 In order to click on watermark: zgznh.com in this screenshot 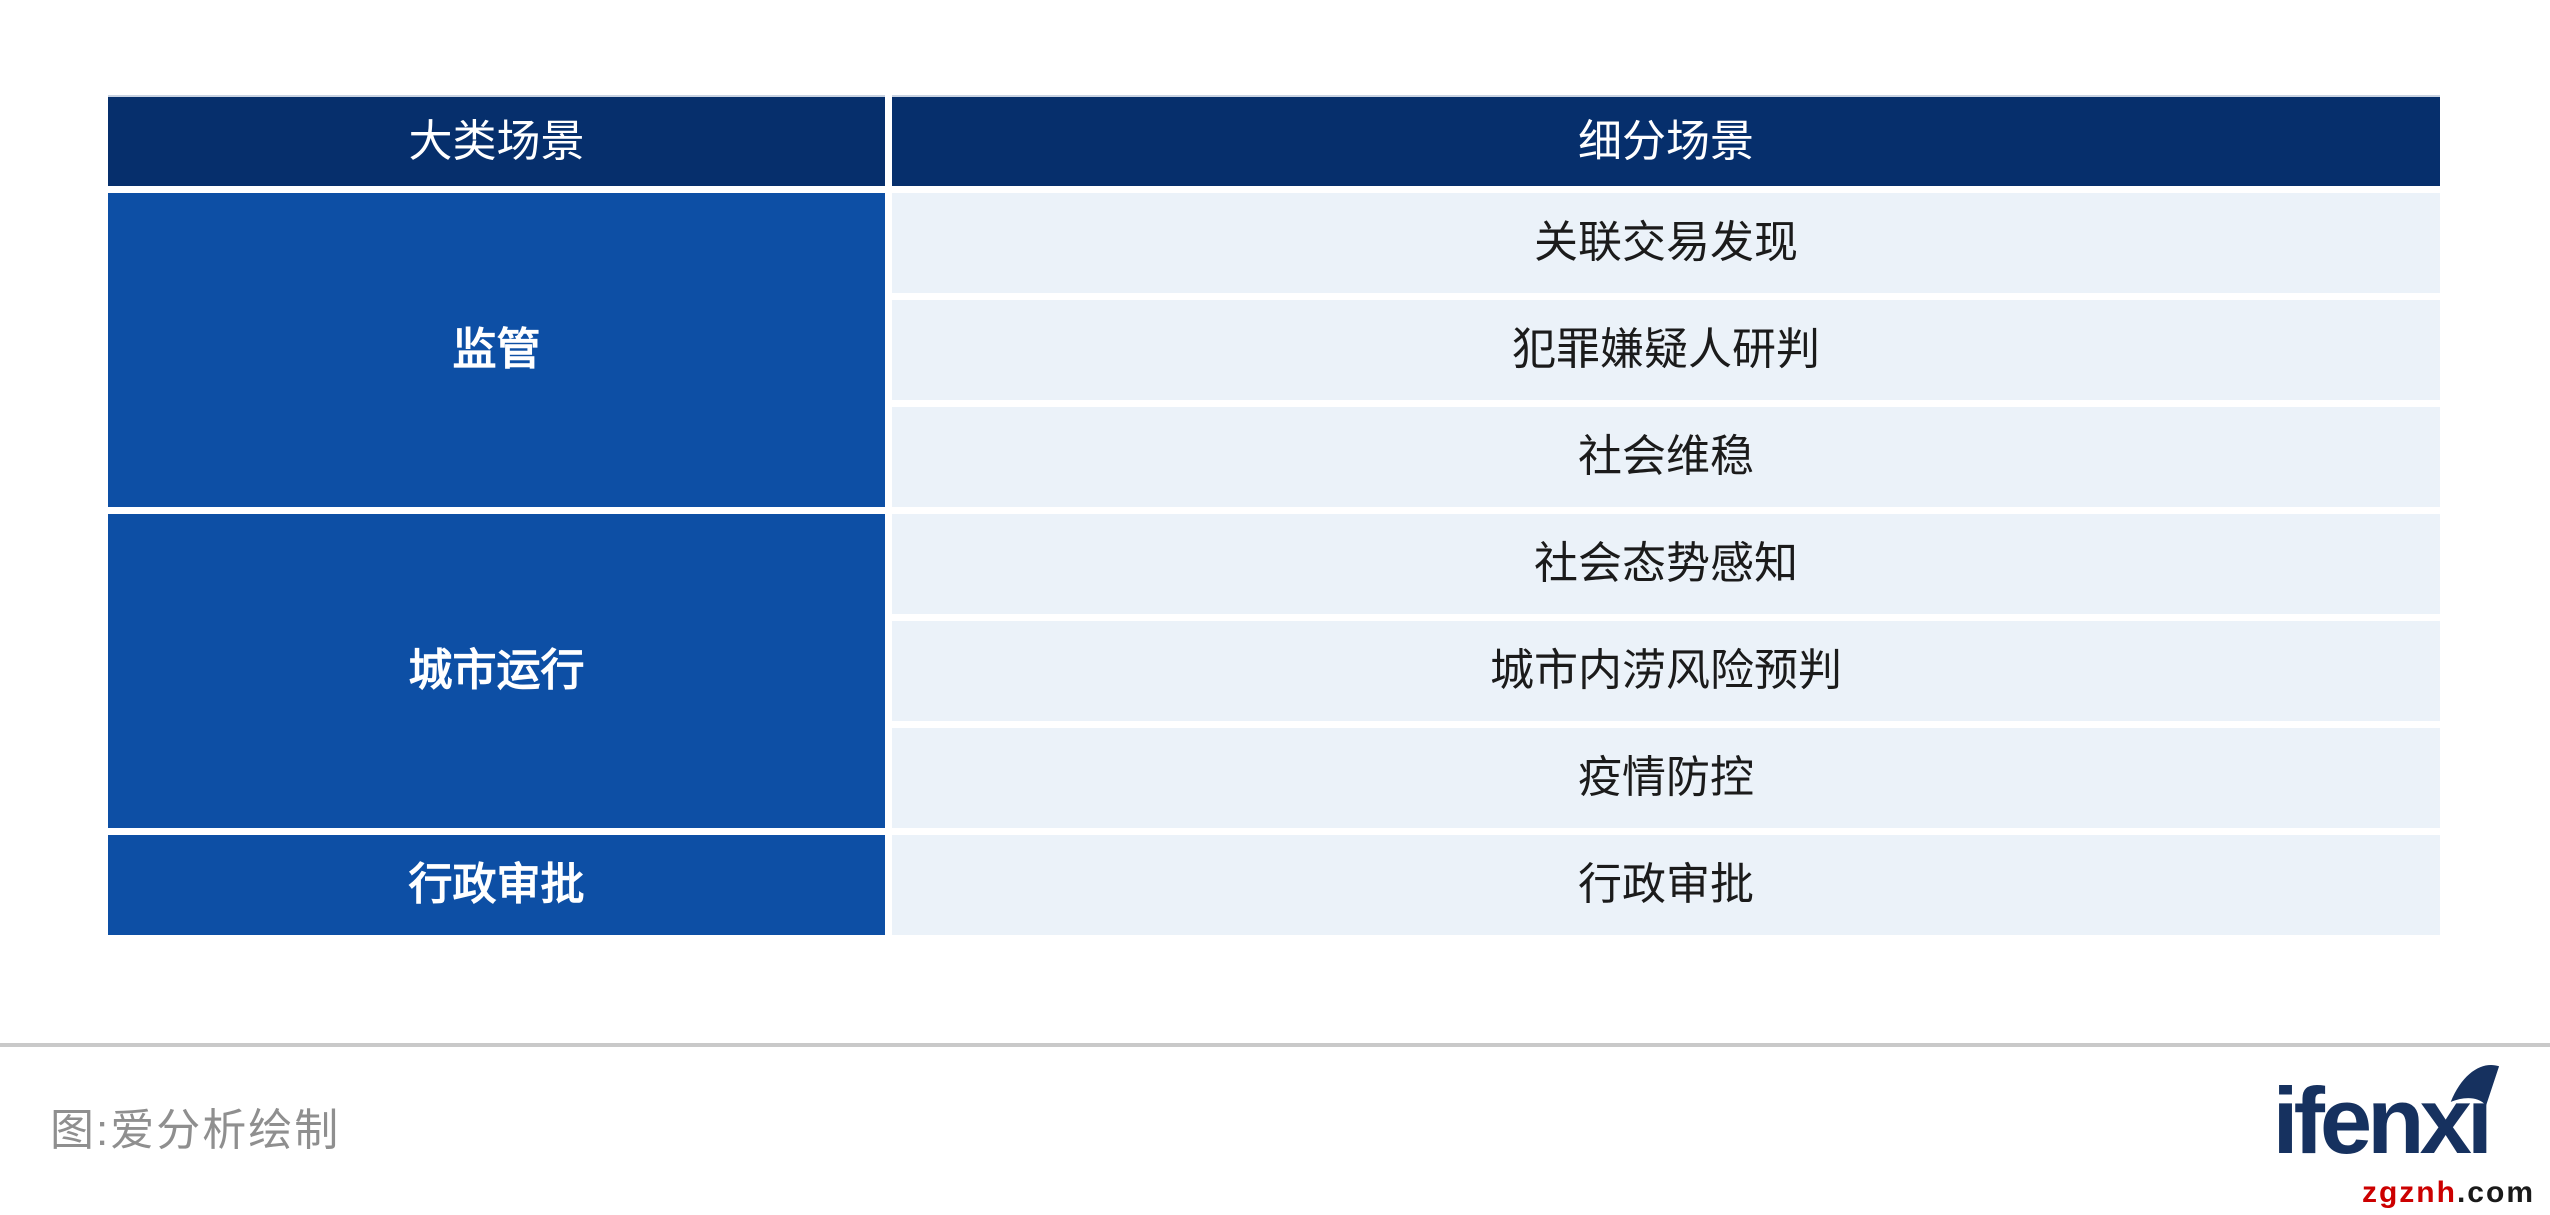, I will do `click(2448, 1193)`.